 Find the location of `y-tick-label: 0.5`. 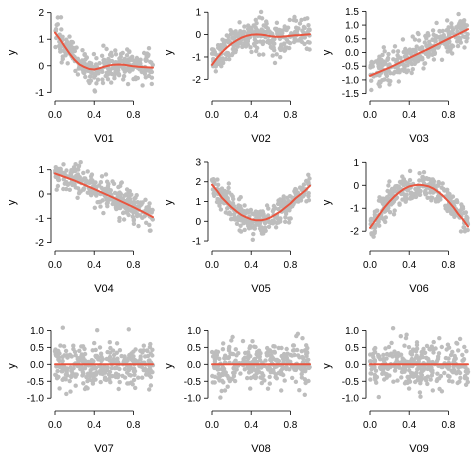

y-tick-label: 0.5 is located at coordinates (194, 348).